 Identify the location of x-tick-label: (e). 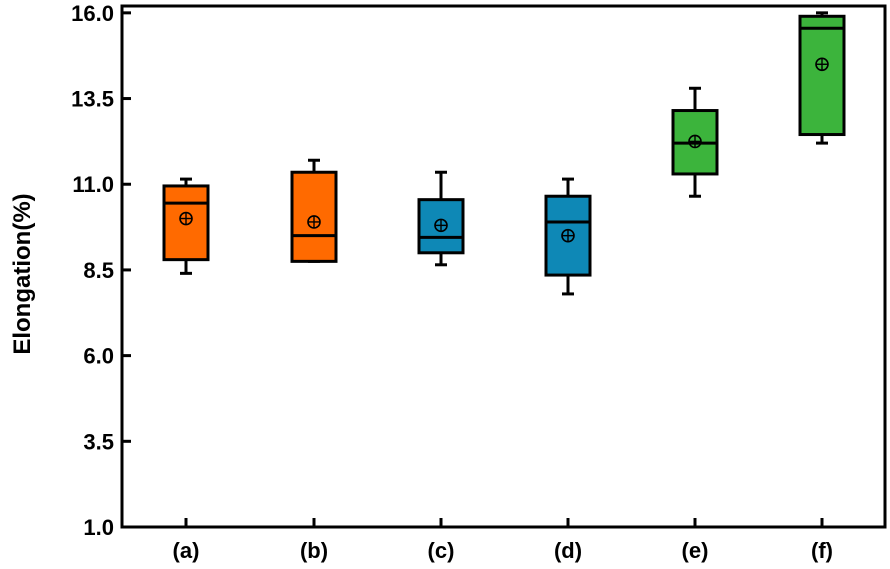
(695, 550).